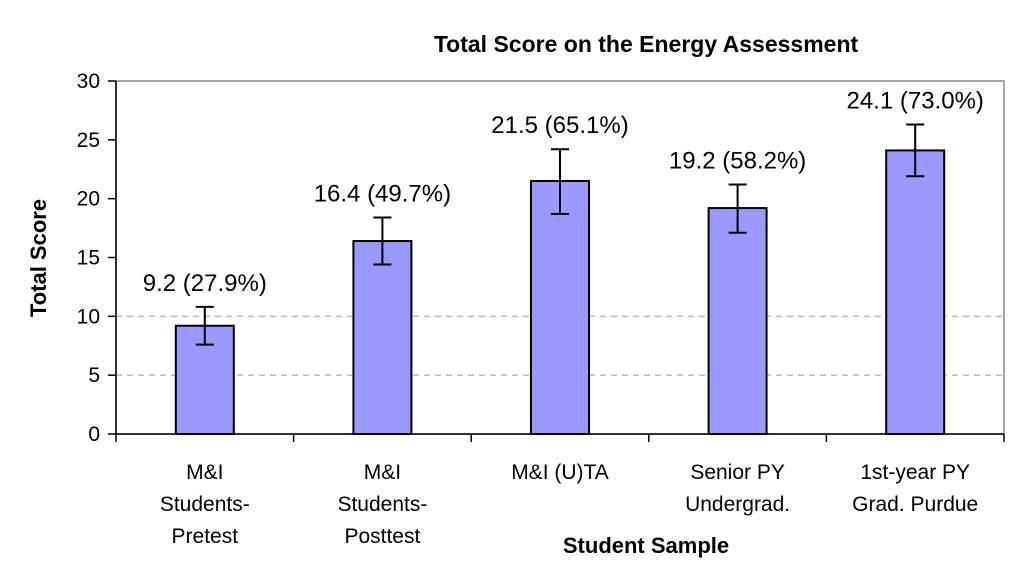 The image size is (1016, 580). Describe the element at coordinates (915, 504) in the screenshot. I see `category-label: Grad. Purdue` at that location.